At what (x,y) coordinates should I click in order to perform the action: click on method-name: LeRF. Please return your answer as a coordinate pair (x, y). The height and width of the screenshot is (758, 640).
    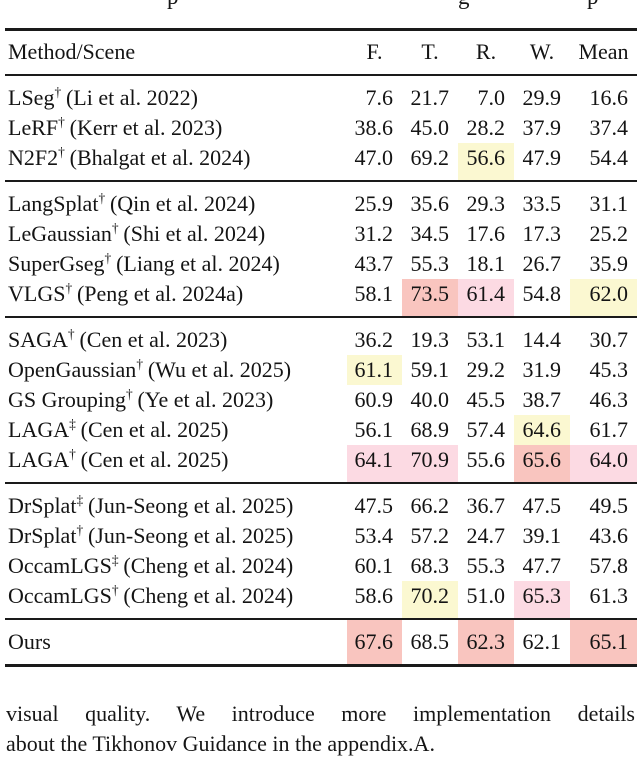
    Looking at the image, I should click on (33, 127).